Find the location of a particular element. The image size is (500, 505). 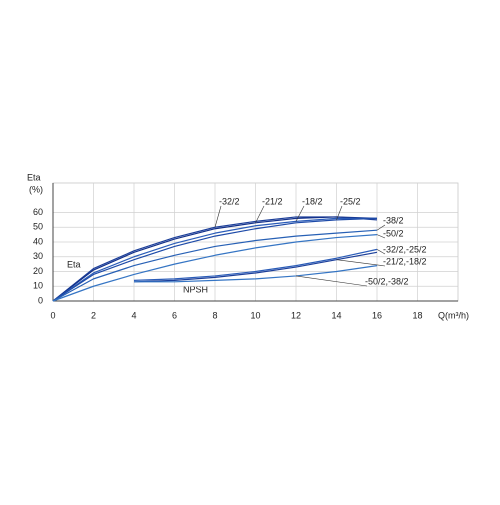

series-label: -21/2,-18/2 is located at coordinates (405, 261).